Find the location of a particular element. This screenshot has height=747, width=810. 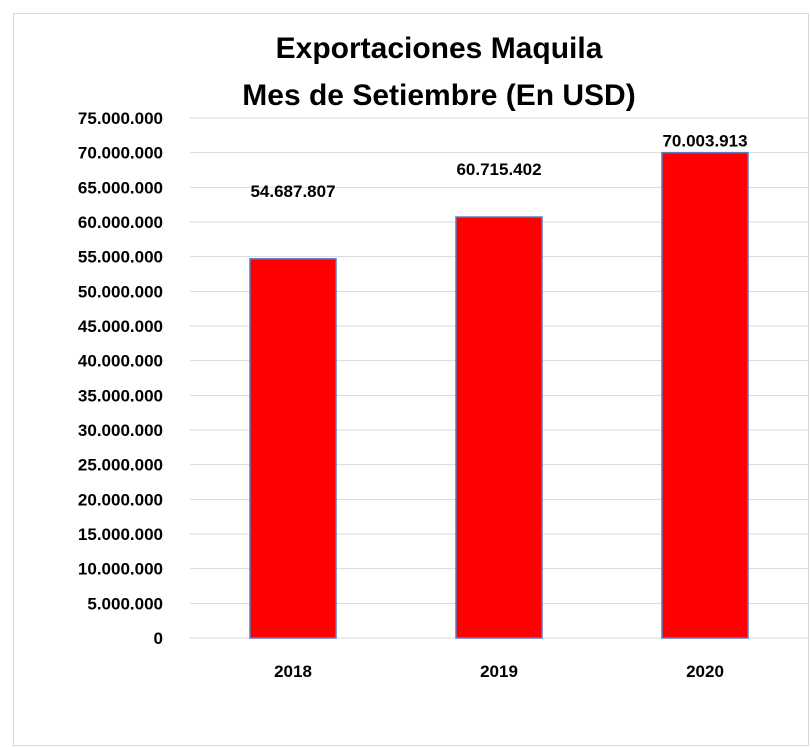

y-tick-label: 20.000.000 is located at coordinates (120, 499).